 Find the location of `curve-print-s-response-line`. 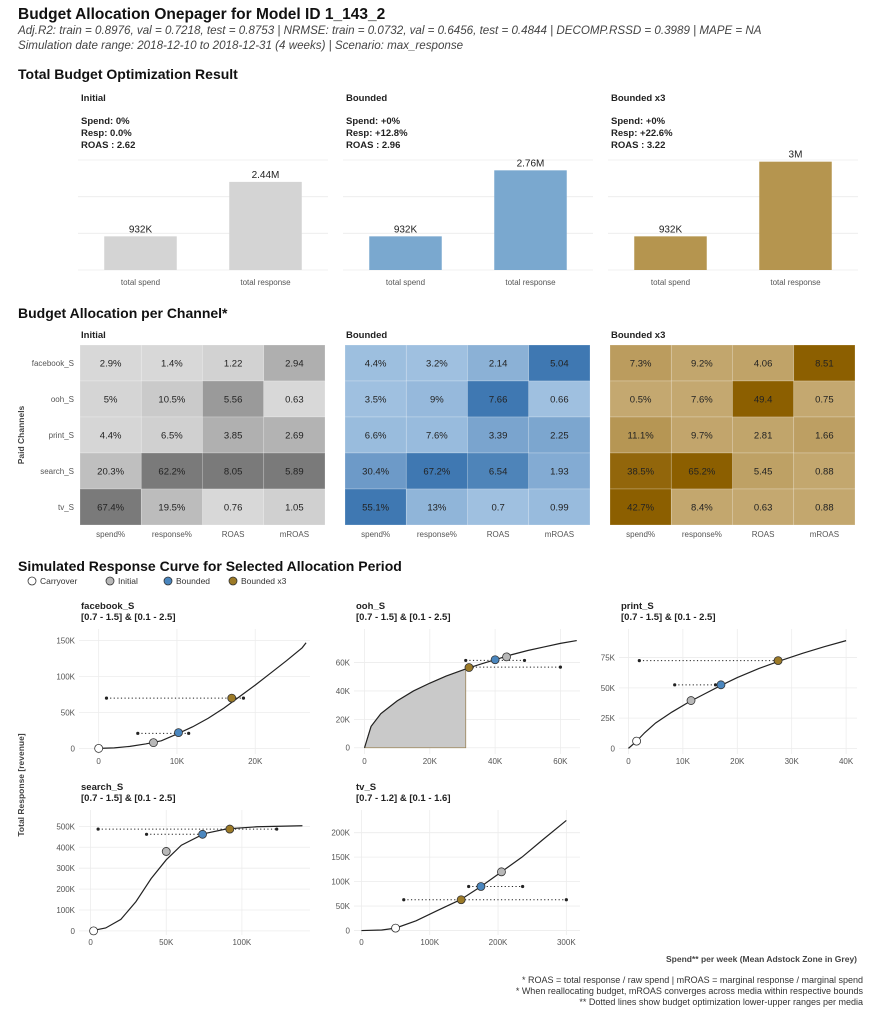

curve-print-s-response-line is located at coordinates (737, 694).